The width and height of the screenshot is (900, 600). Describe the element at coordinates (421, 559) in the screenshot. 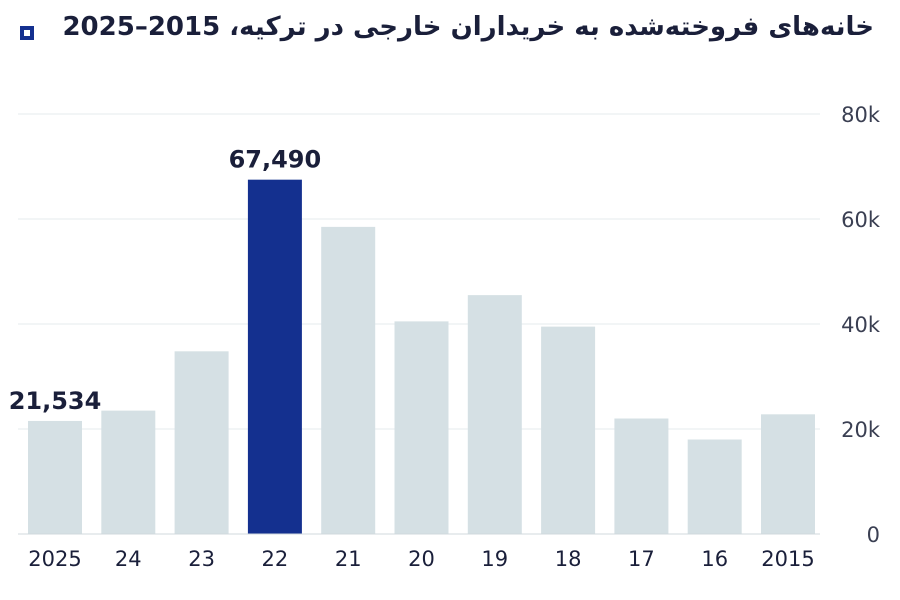

I see `x-tick-label: 20` at that location.